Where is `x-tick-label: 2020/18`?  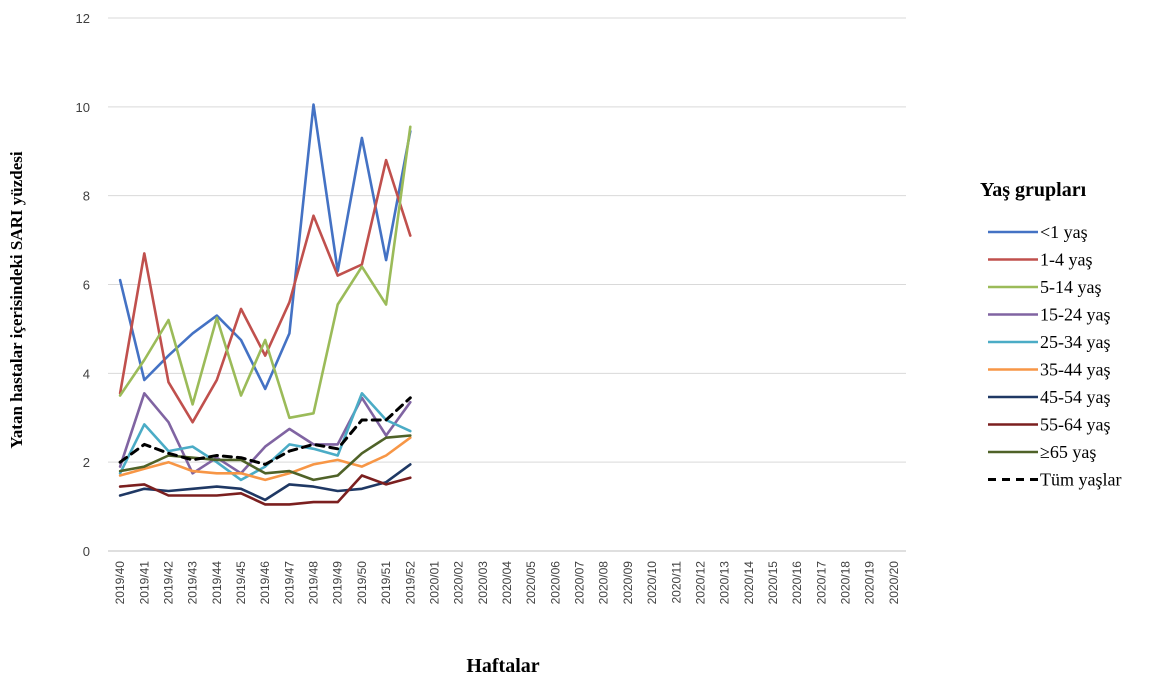 x-tick-label: 2020/18 is located at coordinates (846, 583).